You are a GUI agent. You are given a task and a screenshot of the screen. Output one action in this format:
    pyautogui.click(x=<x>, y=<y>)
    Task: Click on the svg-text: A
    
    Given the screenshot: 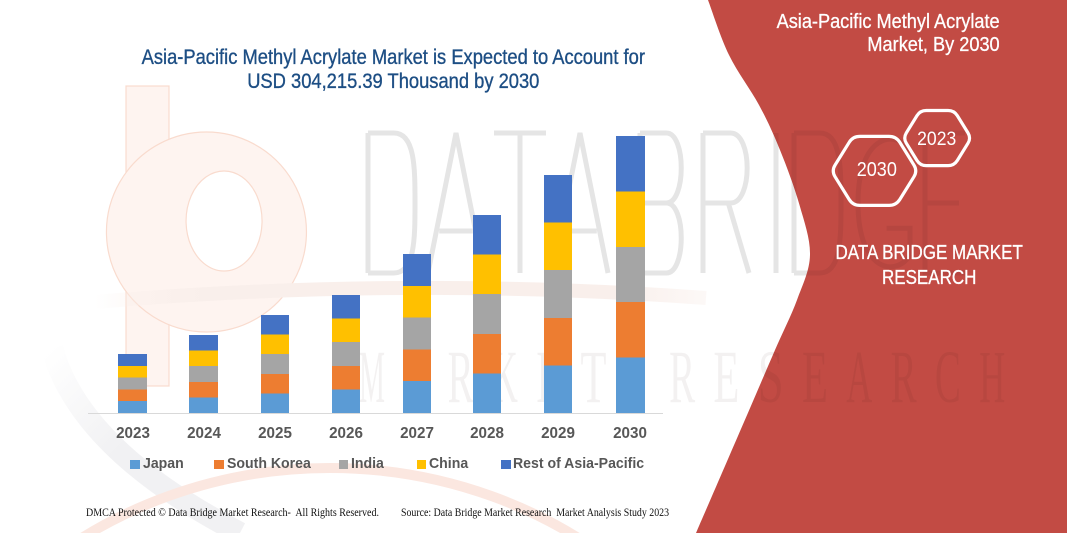 What is the action you would take?
    pyautogui.click(x=859, y=377)
    